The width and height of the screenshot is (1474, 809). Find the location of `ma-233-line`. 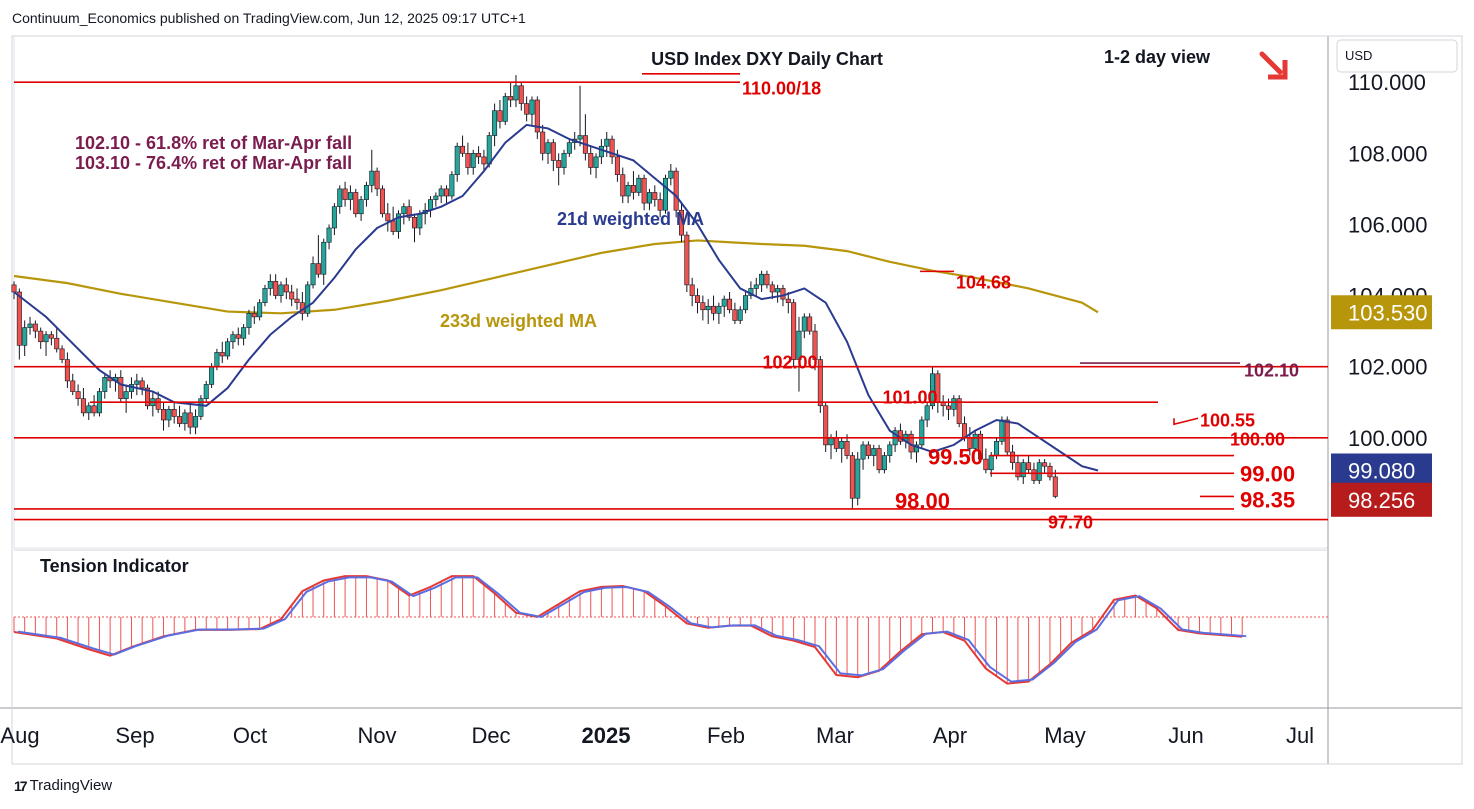

ma-233-line is located at coordinates (556, 277).